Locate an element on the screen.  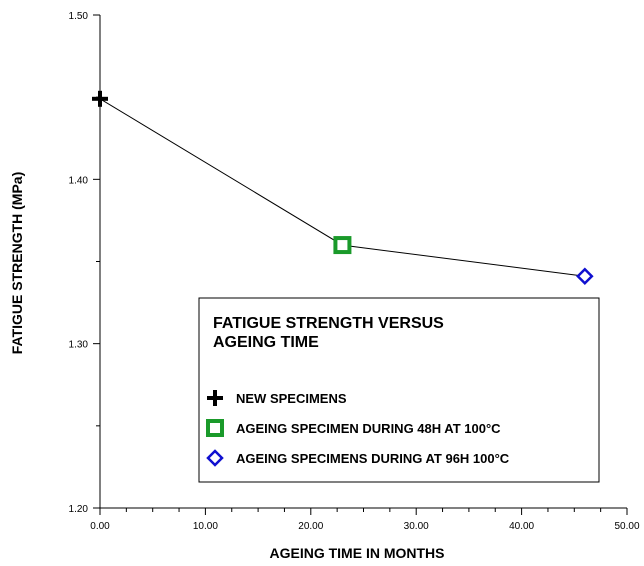
x-axis-title: AGEING TIME IN MONTHS is located at coordinates (357, 553).